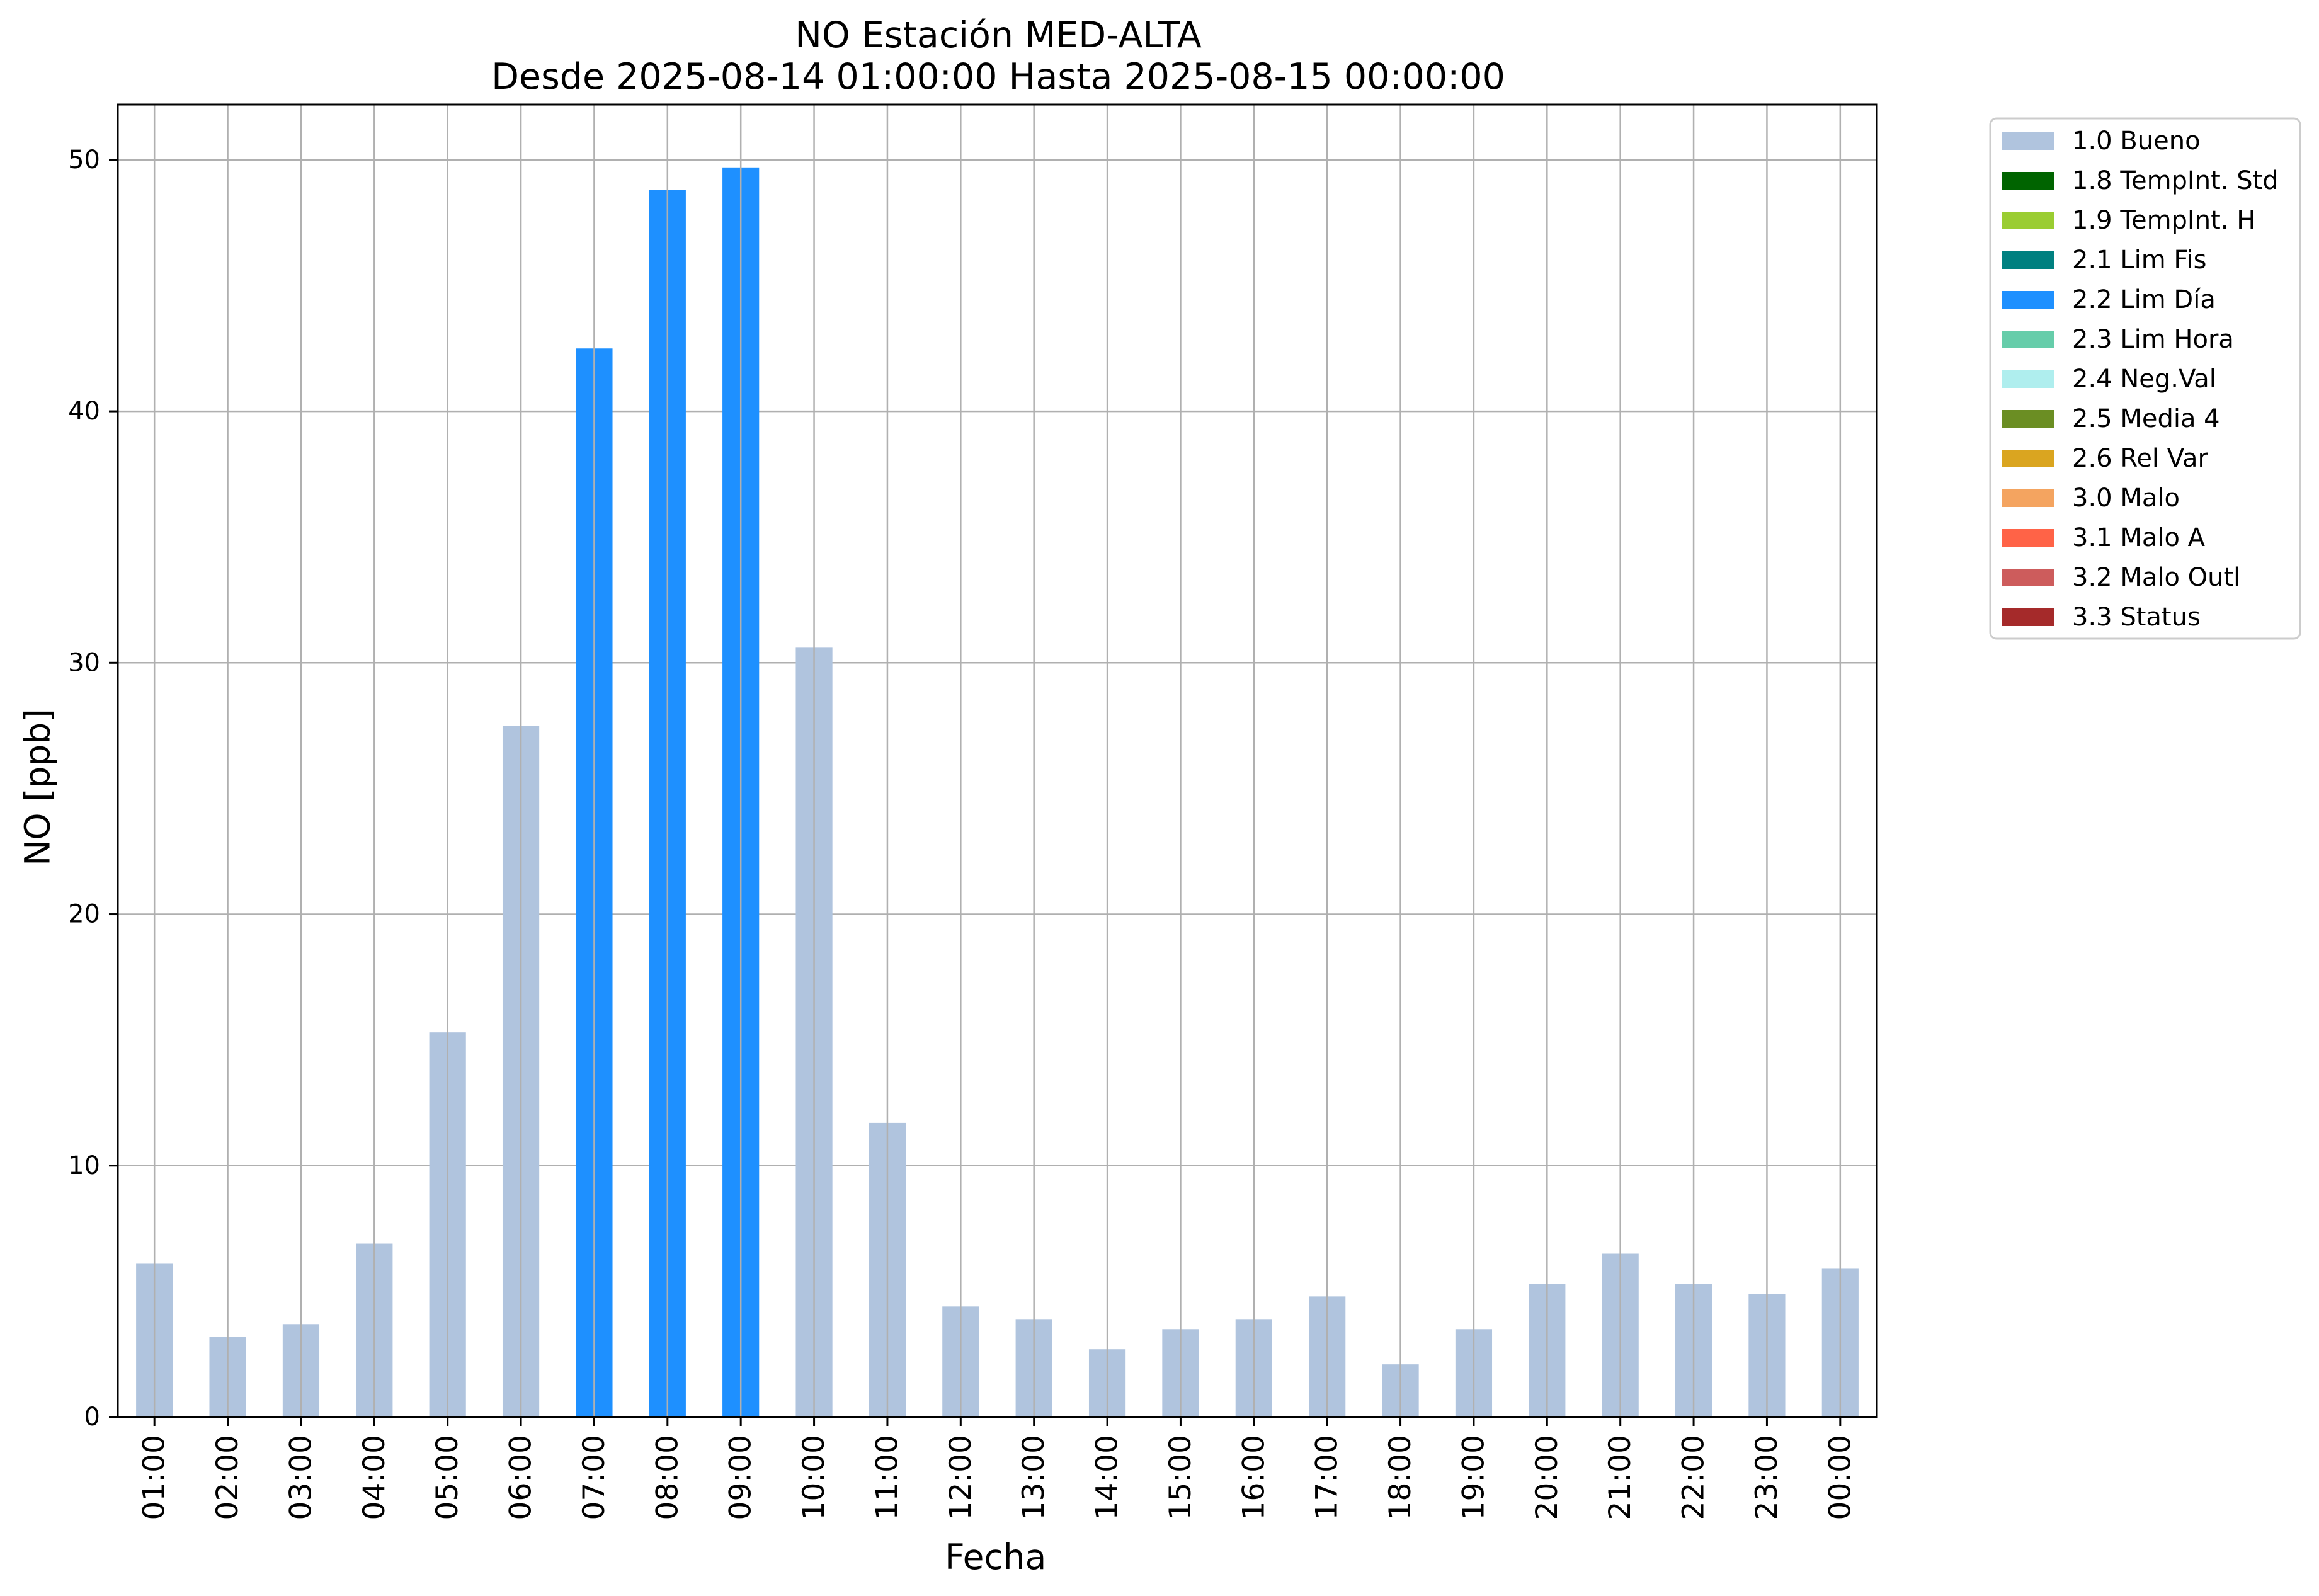  Describe the element at coordinates (814, 1477) in the screenshot. I see `x-tick-label: 10:00` at that location.